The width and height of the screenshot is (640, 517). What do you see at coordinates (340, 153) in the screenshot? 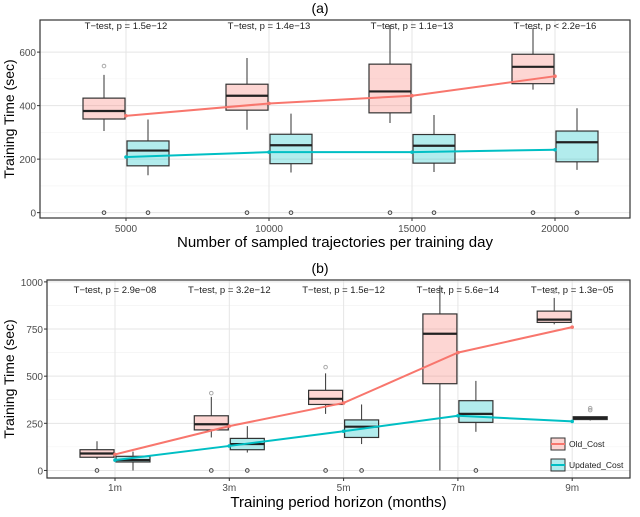
I see `mean-line-updated_cost` at bounding box center [340, 153].